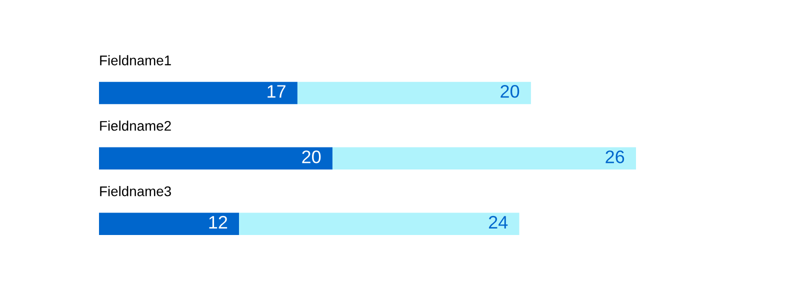 The height and width of the screenshot is (300, 800). Describe the element at coordinates (615, 157) in the screenshot. I see `data-label: 26` at that location.